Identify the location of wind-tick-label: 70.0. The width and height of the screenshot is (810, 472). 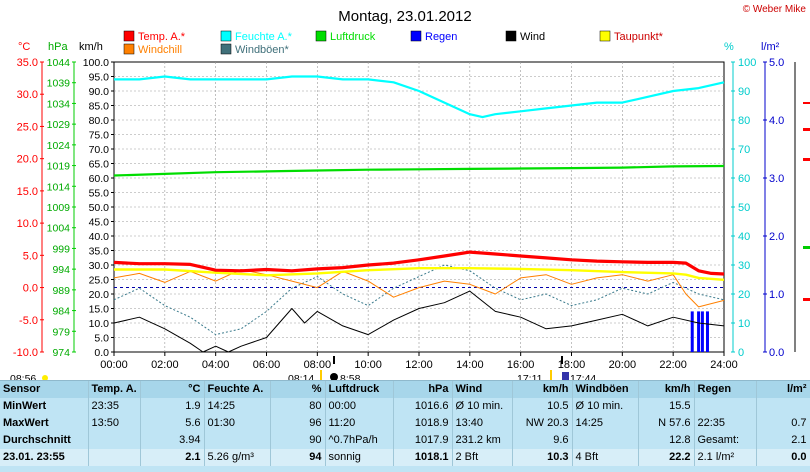
(99, 150).